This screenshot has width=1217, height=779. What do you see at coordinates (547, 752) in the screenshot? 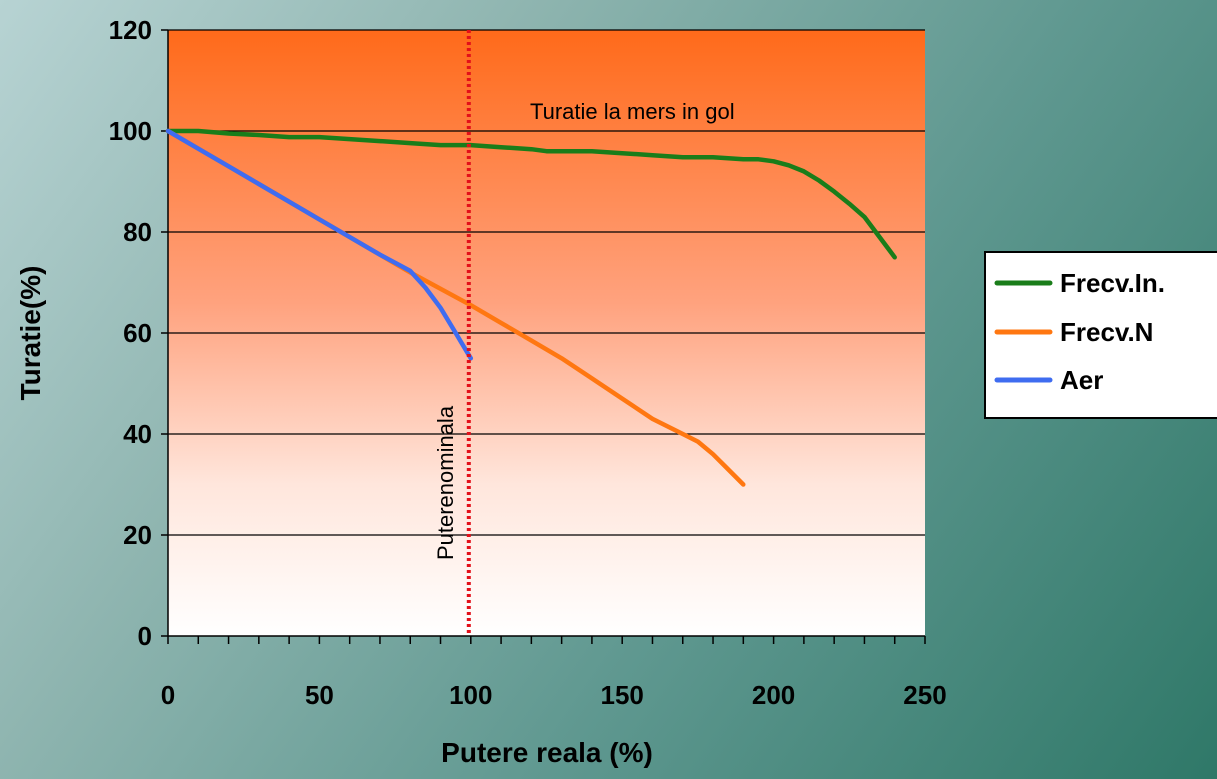
I see `x-axis-title: Putere reala (%)` at bounding box center [547, 752].